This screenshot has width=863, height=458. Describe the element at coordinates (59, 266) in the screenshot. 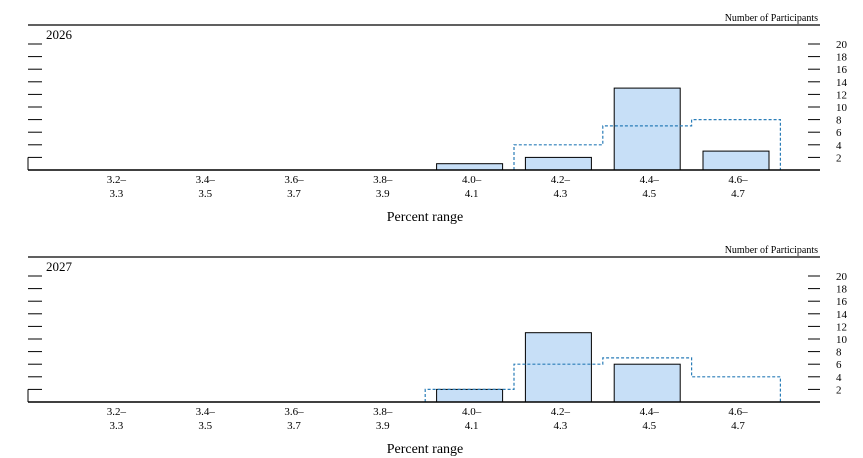

I see `year-title: 2027` at that location.